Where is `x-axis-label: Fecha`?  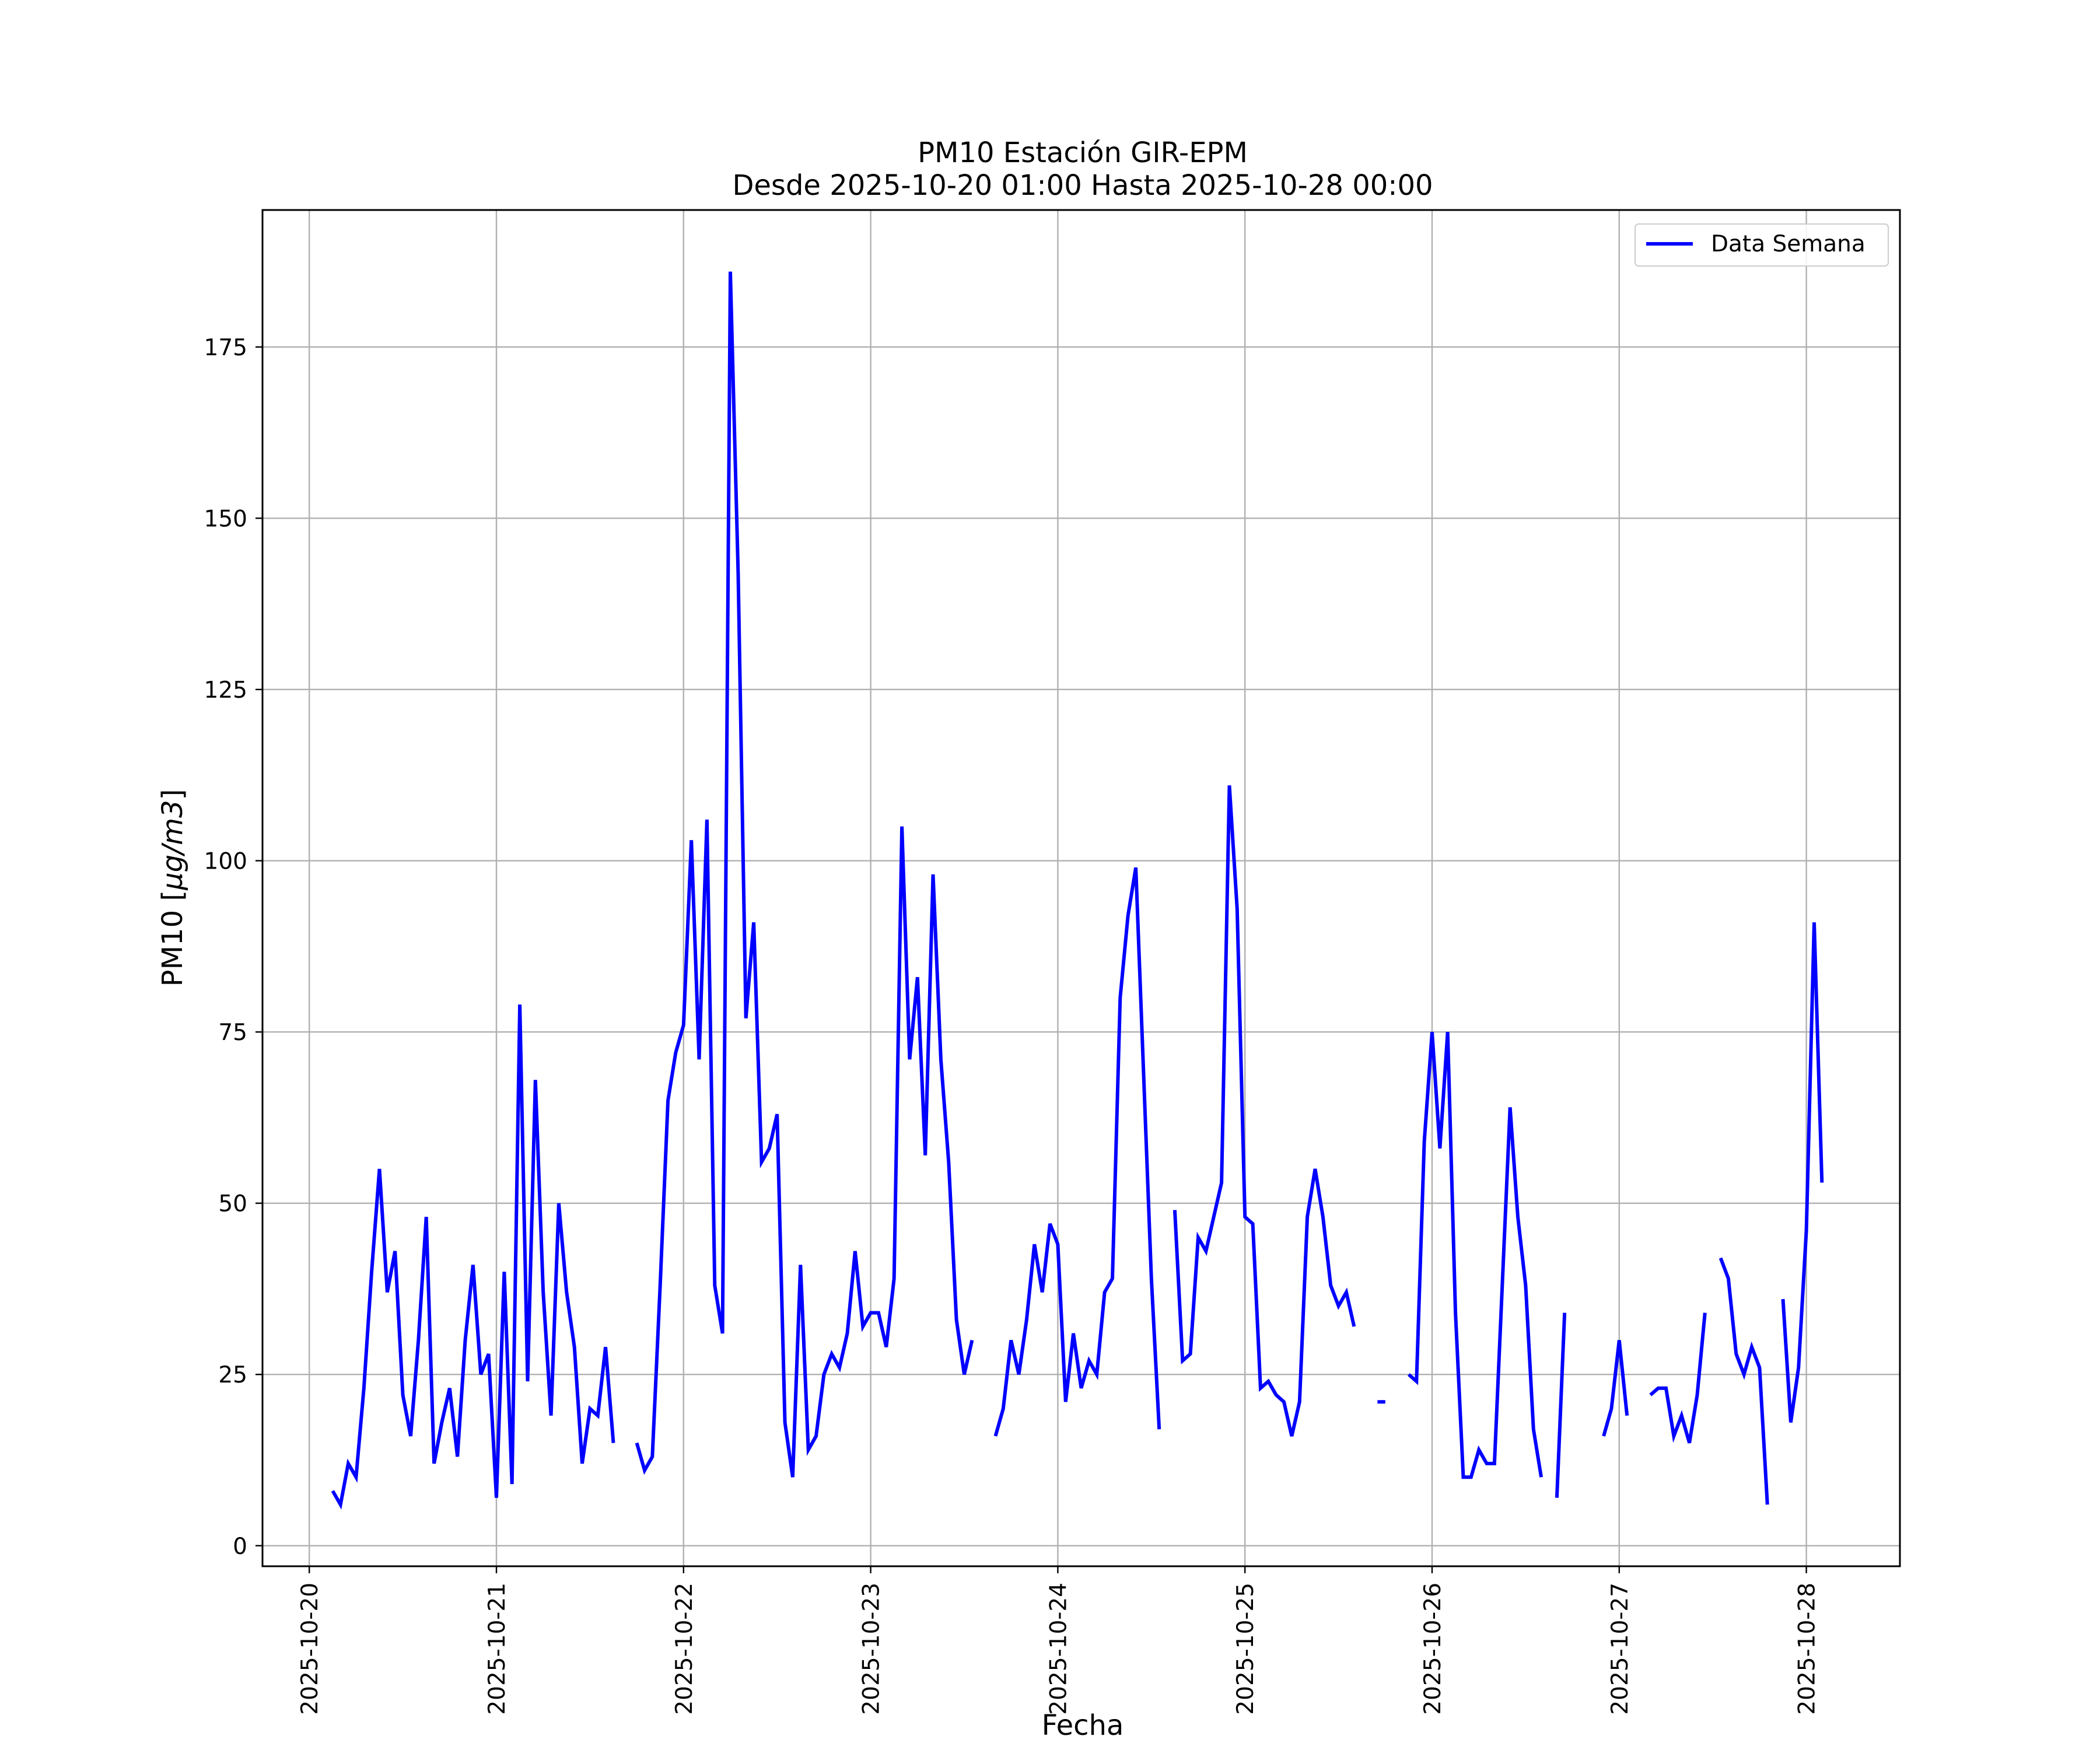 x-axis-label: Fecha is located at coordinates (1083, 1725).